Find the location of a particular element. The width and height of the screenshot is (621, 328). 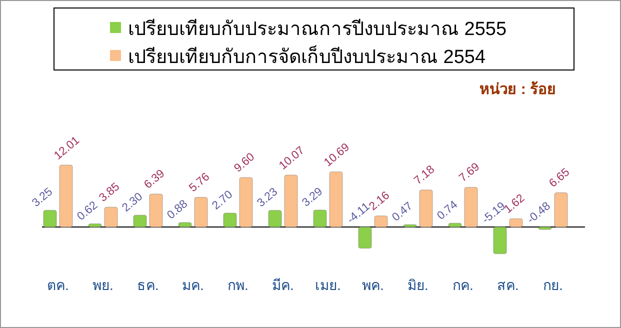

legend-label: เปรียบเทียบกับการจัดเก็บปีงบประมาณ 2554 is located at coordinates (307, 56).